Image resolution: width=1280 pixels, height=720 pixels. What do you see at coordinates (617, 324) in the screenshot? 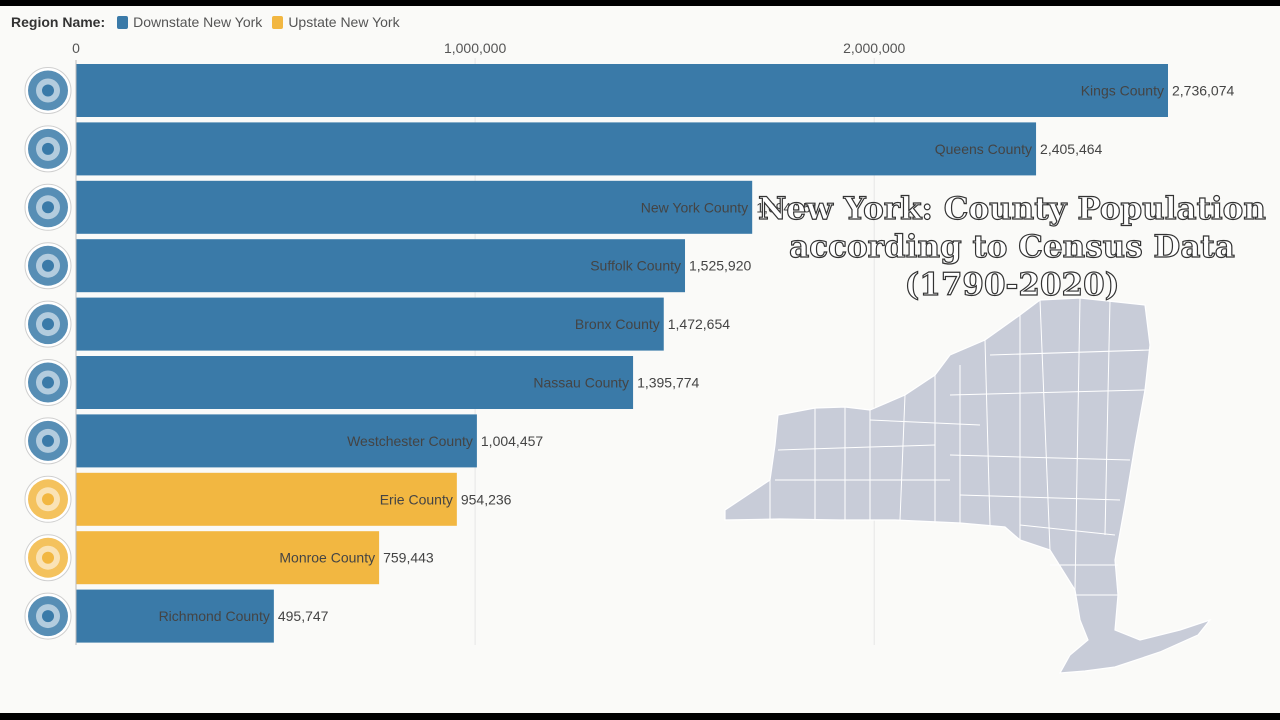
I see `bar-category-label: Bronx County` at bounding box center [617, 324].